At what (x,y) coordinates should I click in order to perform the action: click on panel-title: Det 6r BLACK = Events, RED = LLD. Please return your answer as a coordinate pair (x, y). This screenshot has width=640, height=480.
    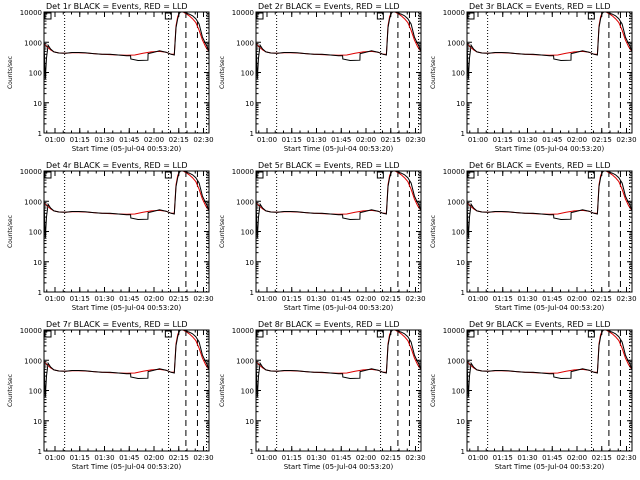
    Looking at the image, I should click on (540, 165).